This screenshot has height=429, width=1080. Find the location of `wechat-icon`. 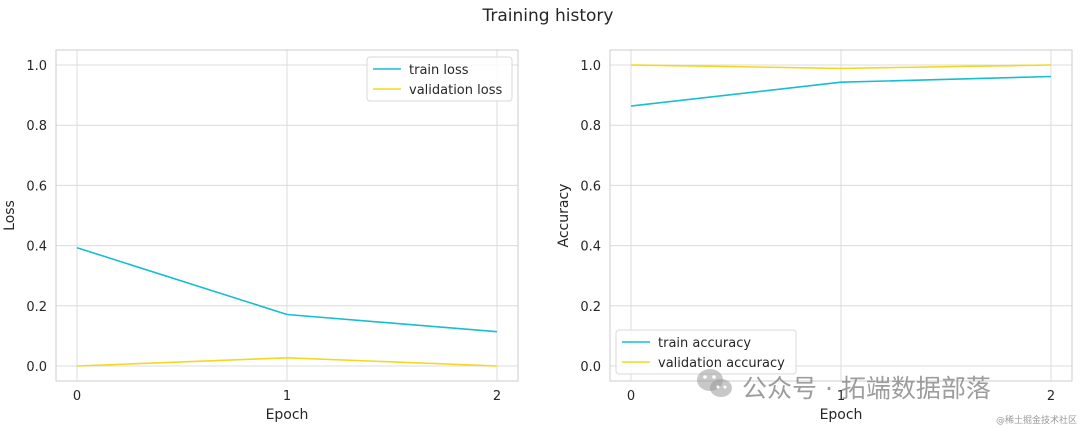

wechat-icon is located at coordinates (715, 384).